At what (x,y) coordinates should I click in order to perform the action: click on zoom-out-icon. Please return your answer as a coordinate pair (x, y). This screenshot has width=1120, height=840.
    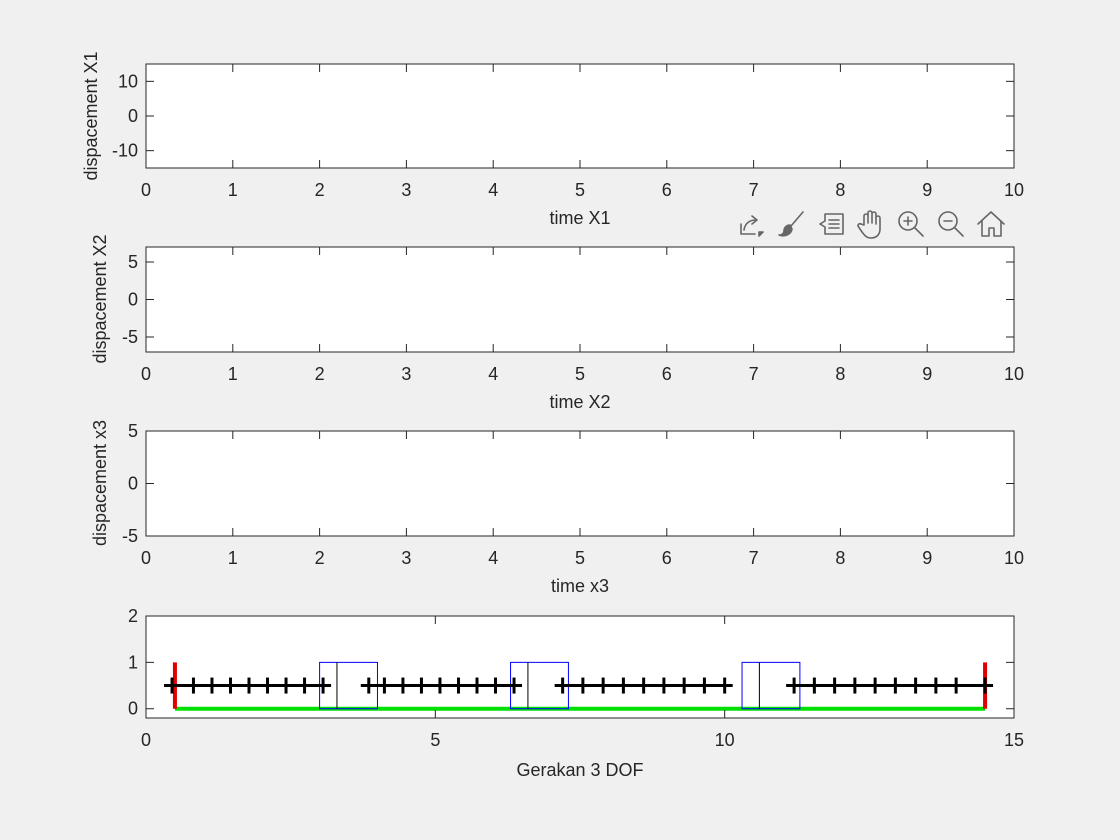
    Looking at the image, I should click on (951, 224).